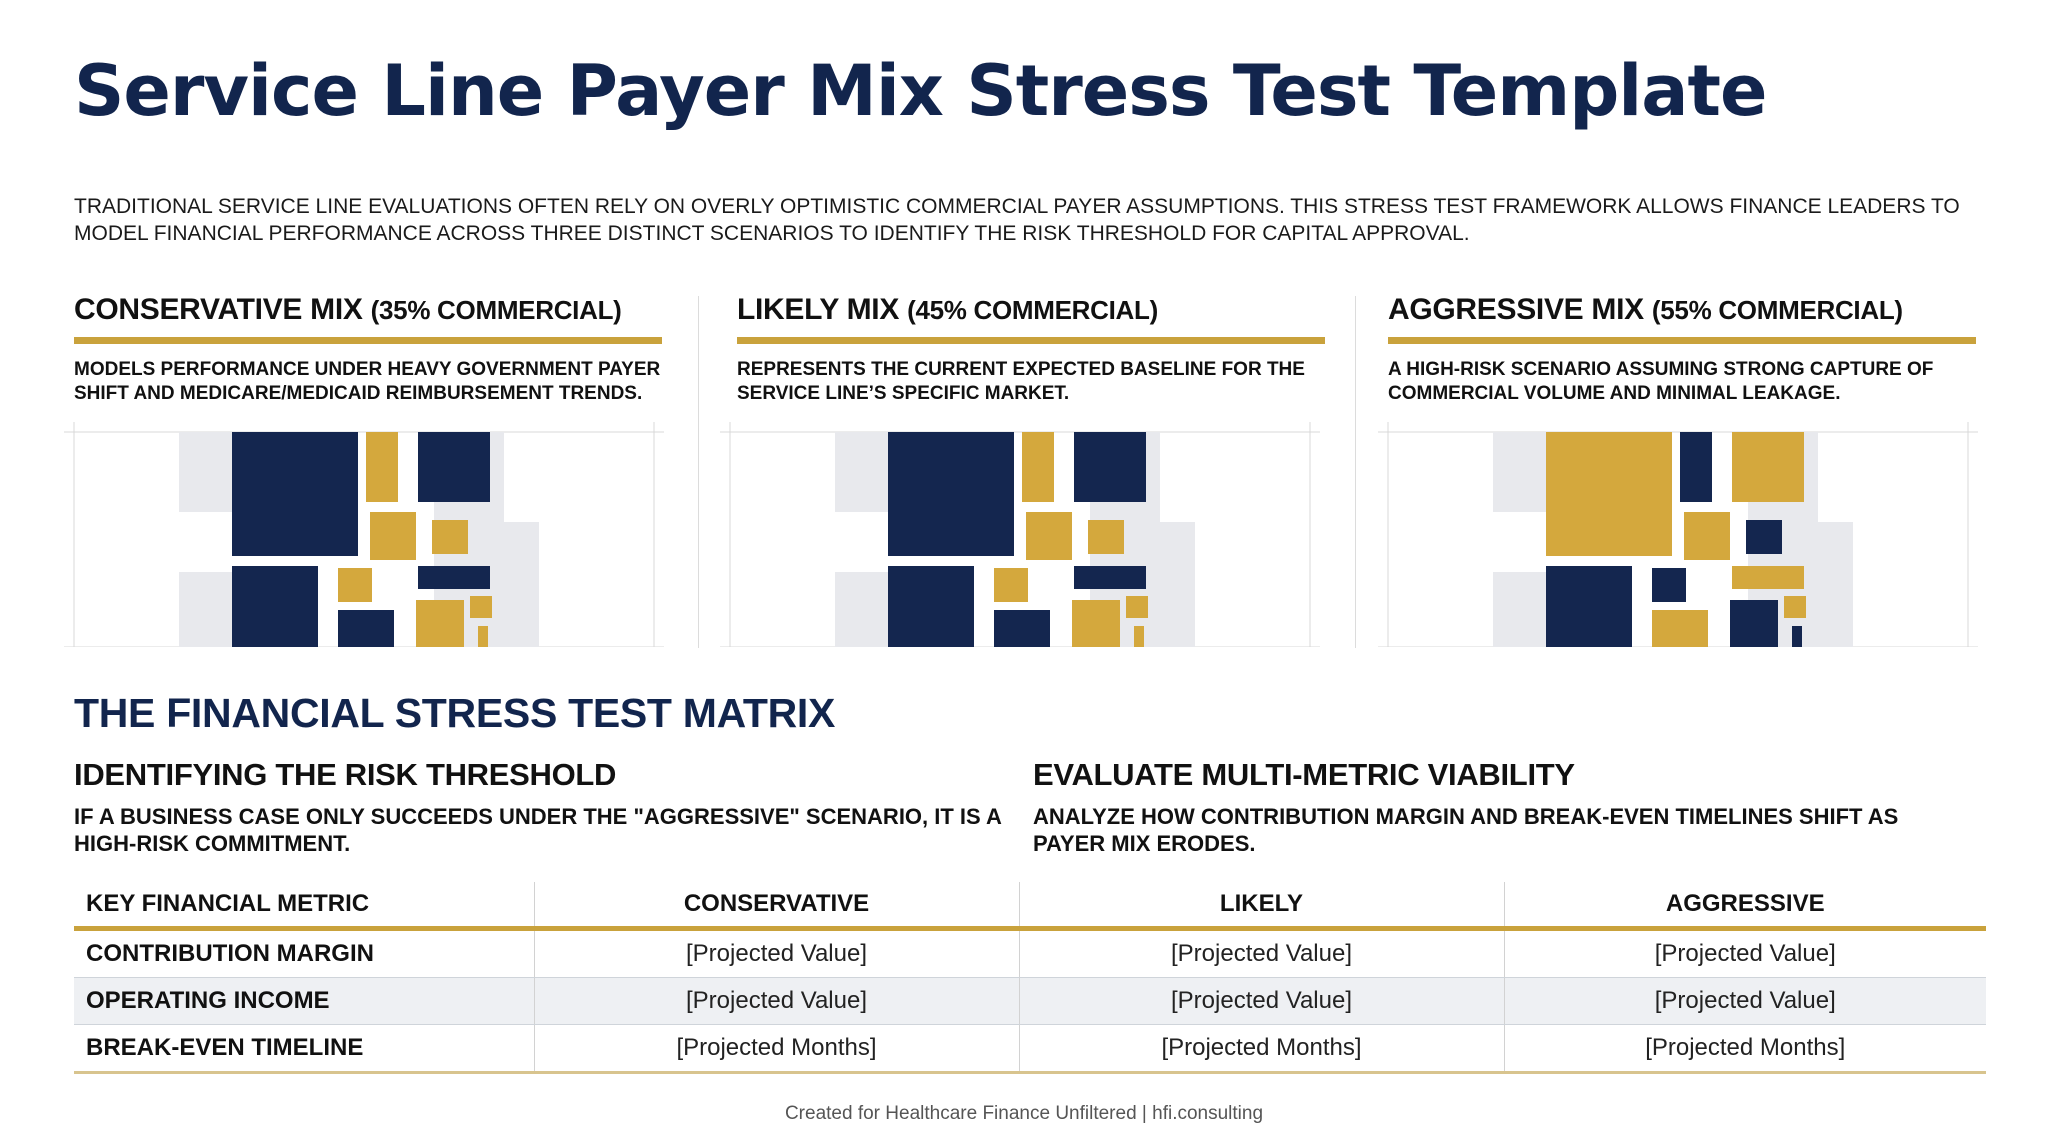  Describe the element at coordinates (304, 1049) in the screenshot. I see `metric-cell: BREAK-EVEN TIMELINE` at that location.